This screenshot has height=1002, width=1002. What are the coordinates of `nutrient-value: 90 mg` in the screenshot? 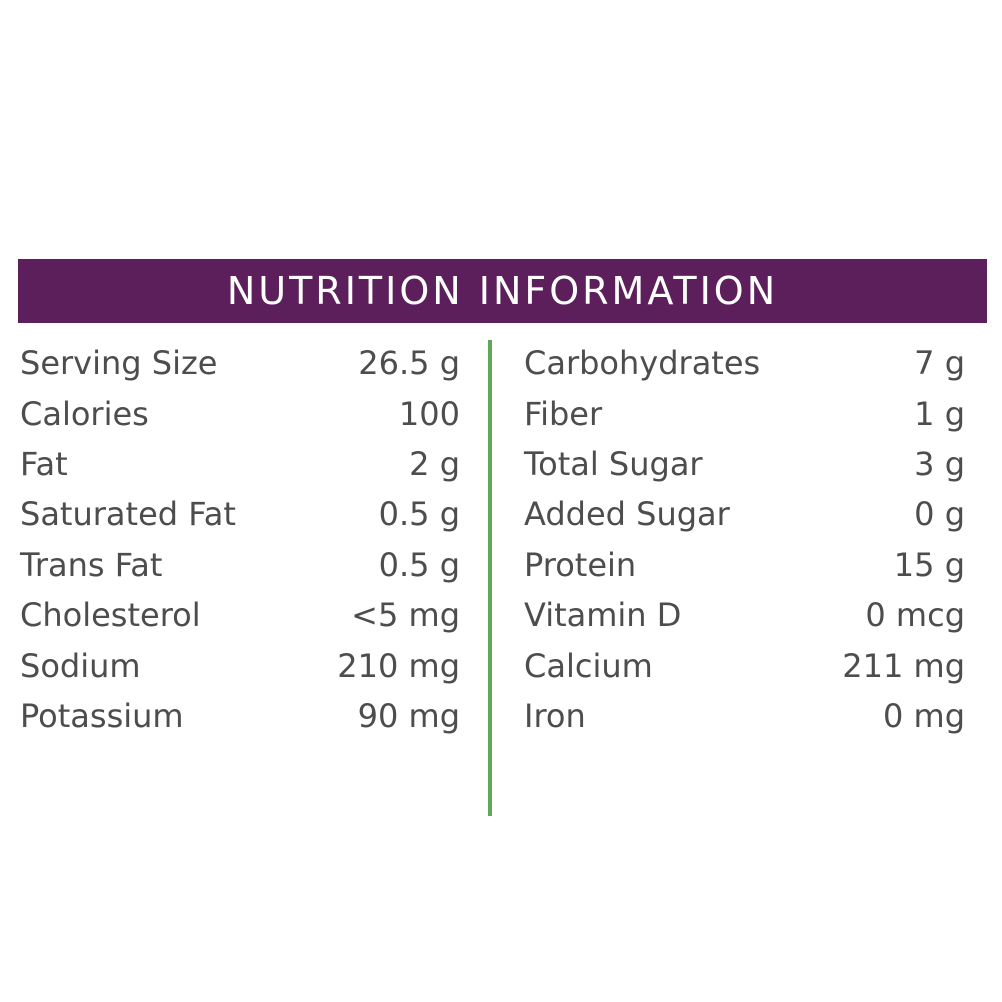 It's located at (408, 715).